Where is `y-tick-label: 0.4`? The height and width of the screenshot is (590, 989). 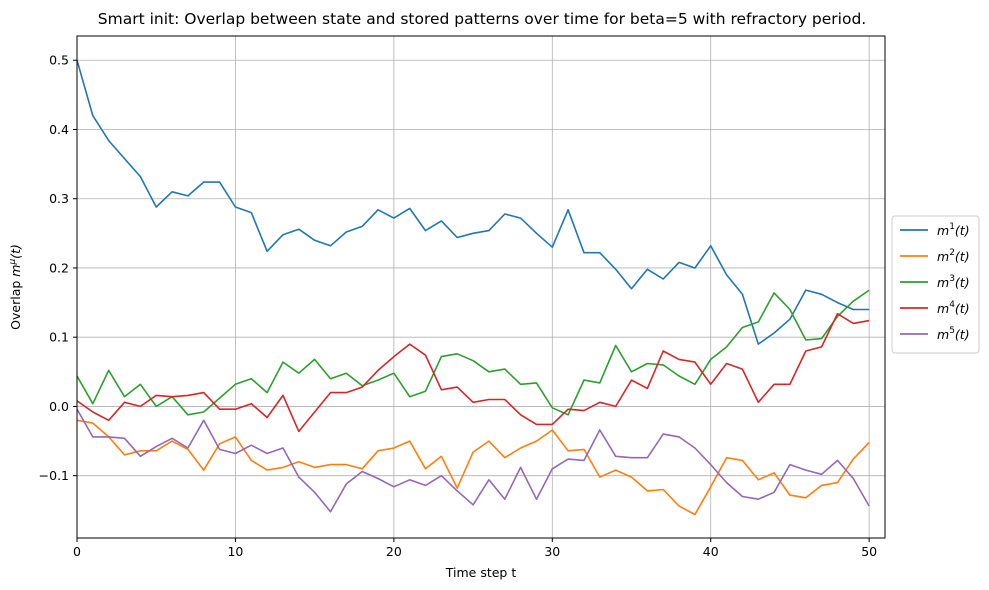 y-tick-label: 0.4 is located at coordinates (59, 129).